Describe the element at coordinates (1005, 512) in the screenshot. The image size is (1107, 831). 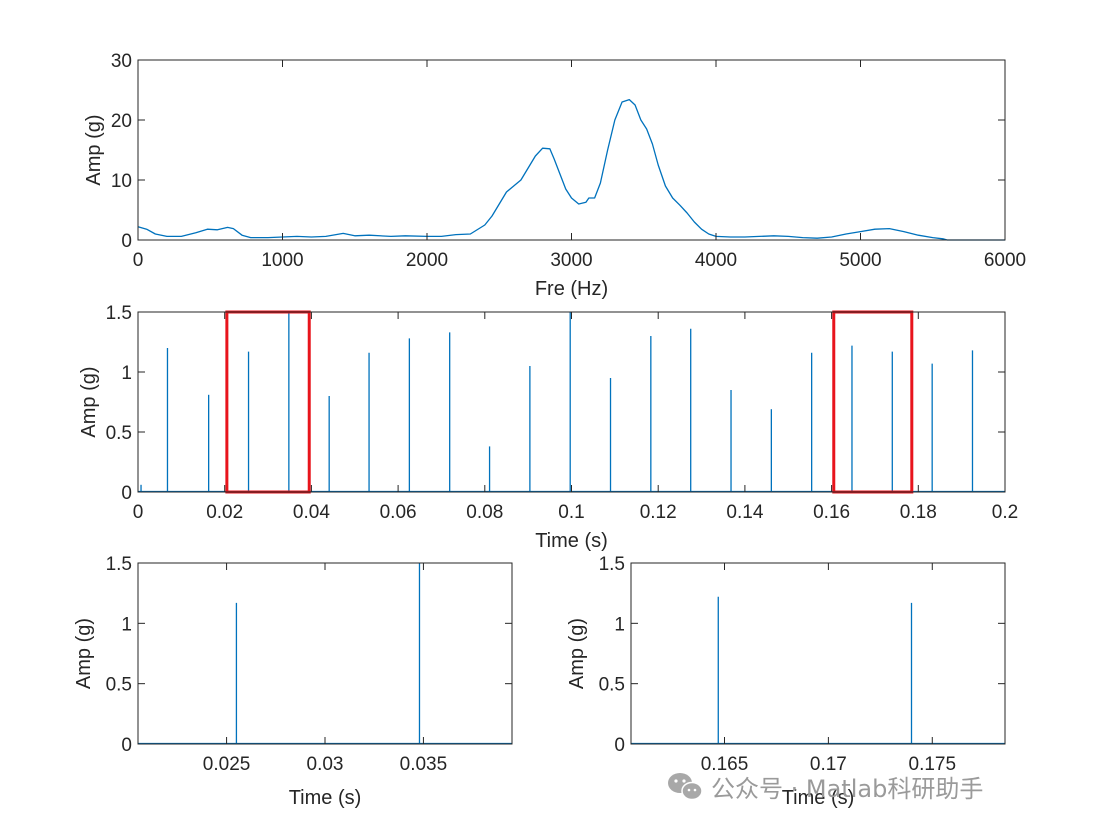
I see `x-tick-label-10: 0.2` at that location.